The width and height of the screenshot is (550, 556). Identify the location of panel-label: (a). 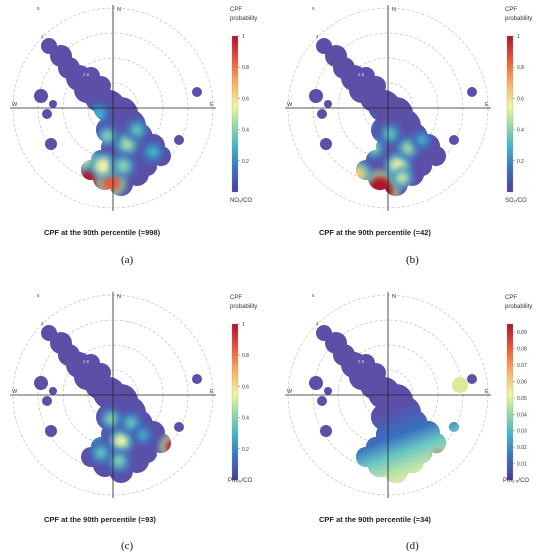
(127, 260).